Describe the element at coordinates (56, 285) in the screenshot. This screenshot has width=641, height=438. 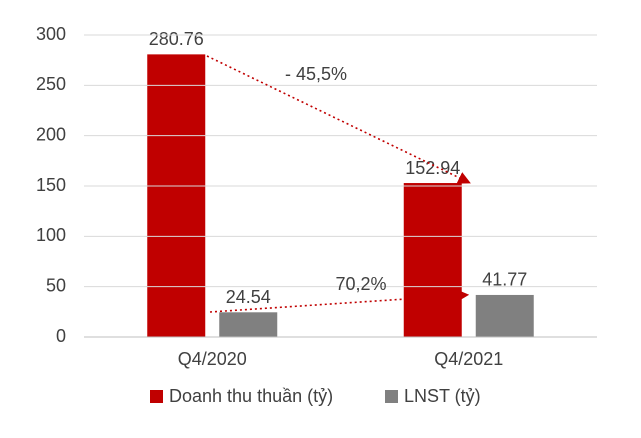
I see `y-tick-label: 50` at that location.